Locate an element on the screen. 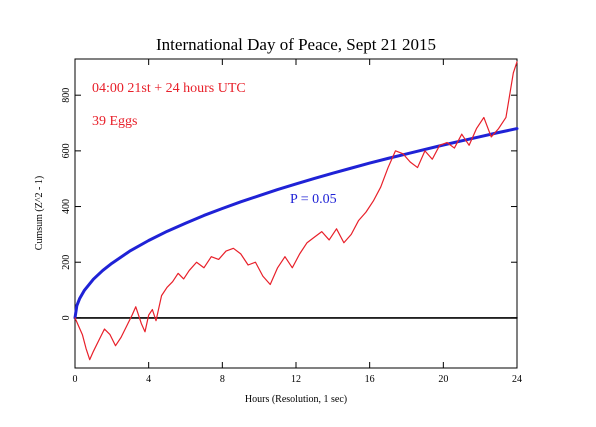  y-tick-label: 200 is located at coordinates (66, 262).